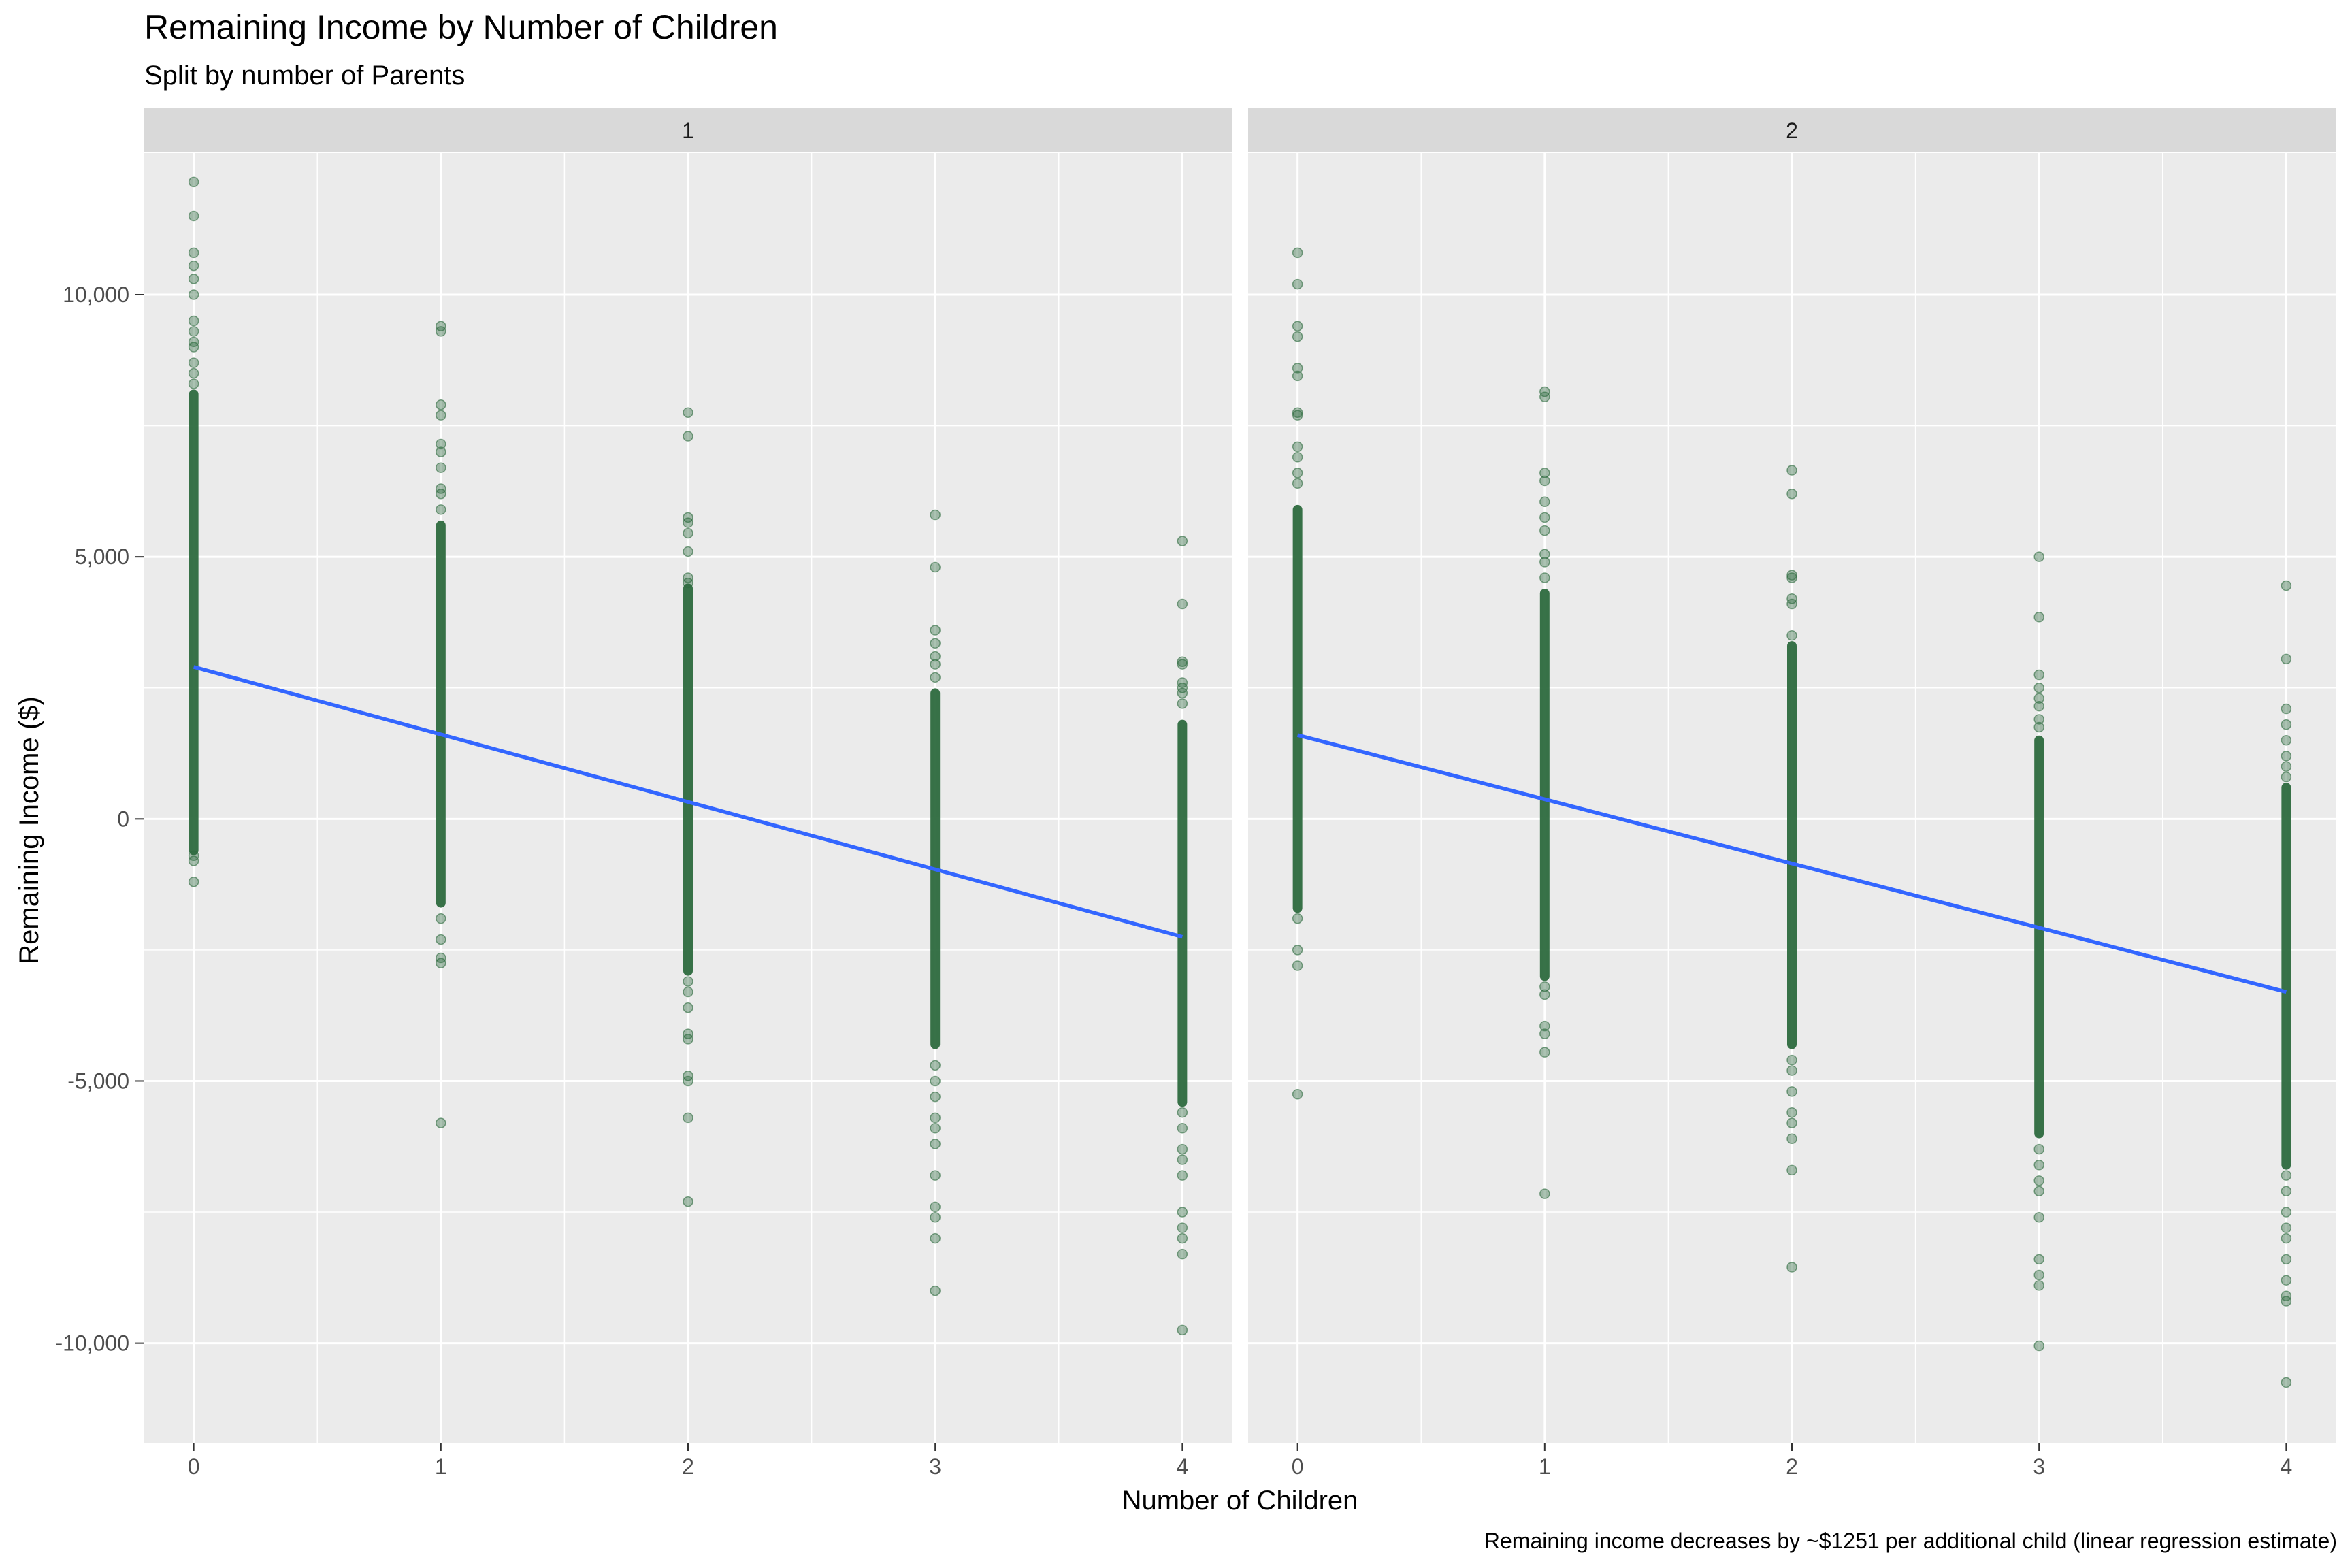  What do you see at coordinates (98, 1080) in the screenshot?
I see `y-tick-label: -5,000` at bounding box center [98, 1080].